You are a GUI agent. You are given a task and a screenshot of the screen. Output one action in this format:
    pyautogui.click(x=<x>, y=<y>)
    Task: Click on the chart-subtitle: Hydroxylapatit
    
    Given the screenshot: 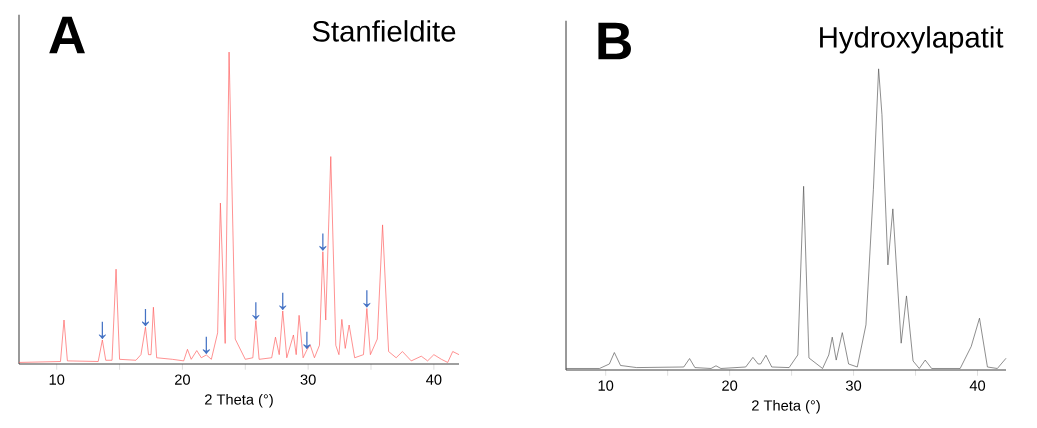 What is the action you would take?
    pyautogui.click(x=912, y=40)
    